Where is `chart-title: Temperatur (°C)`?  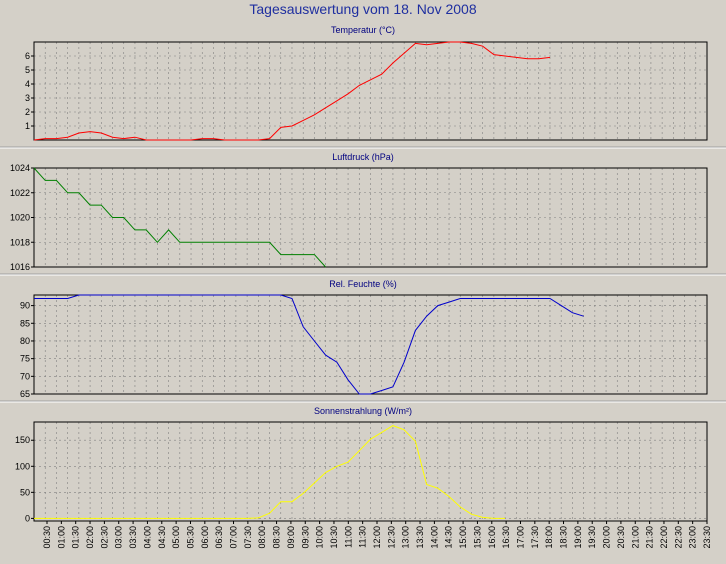 chart-title: Temperatur (°C) is located at coordinates (363, 30).